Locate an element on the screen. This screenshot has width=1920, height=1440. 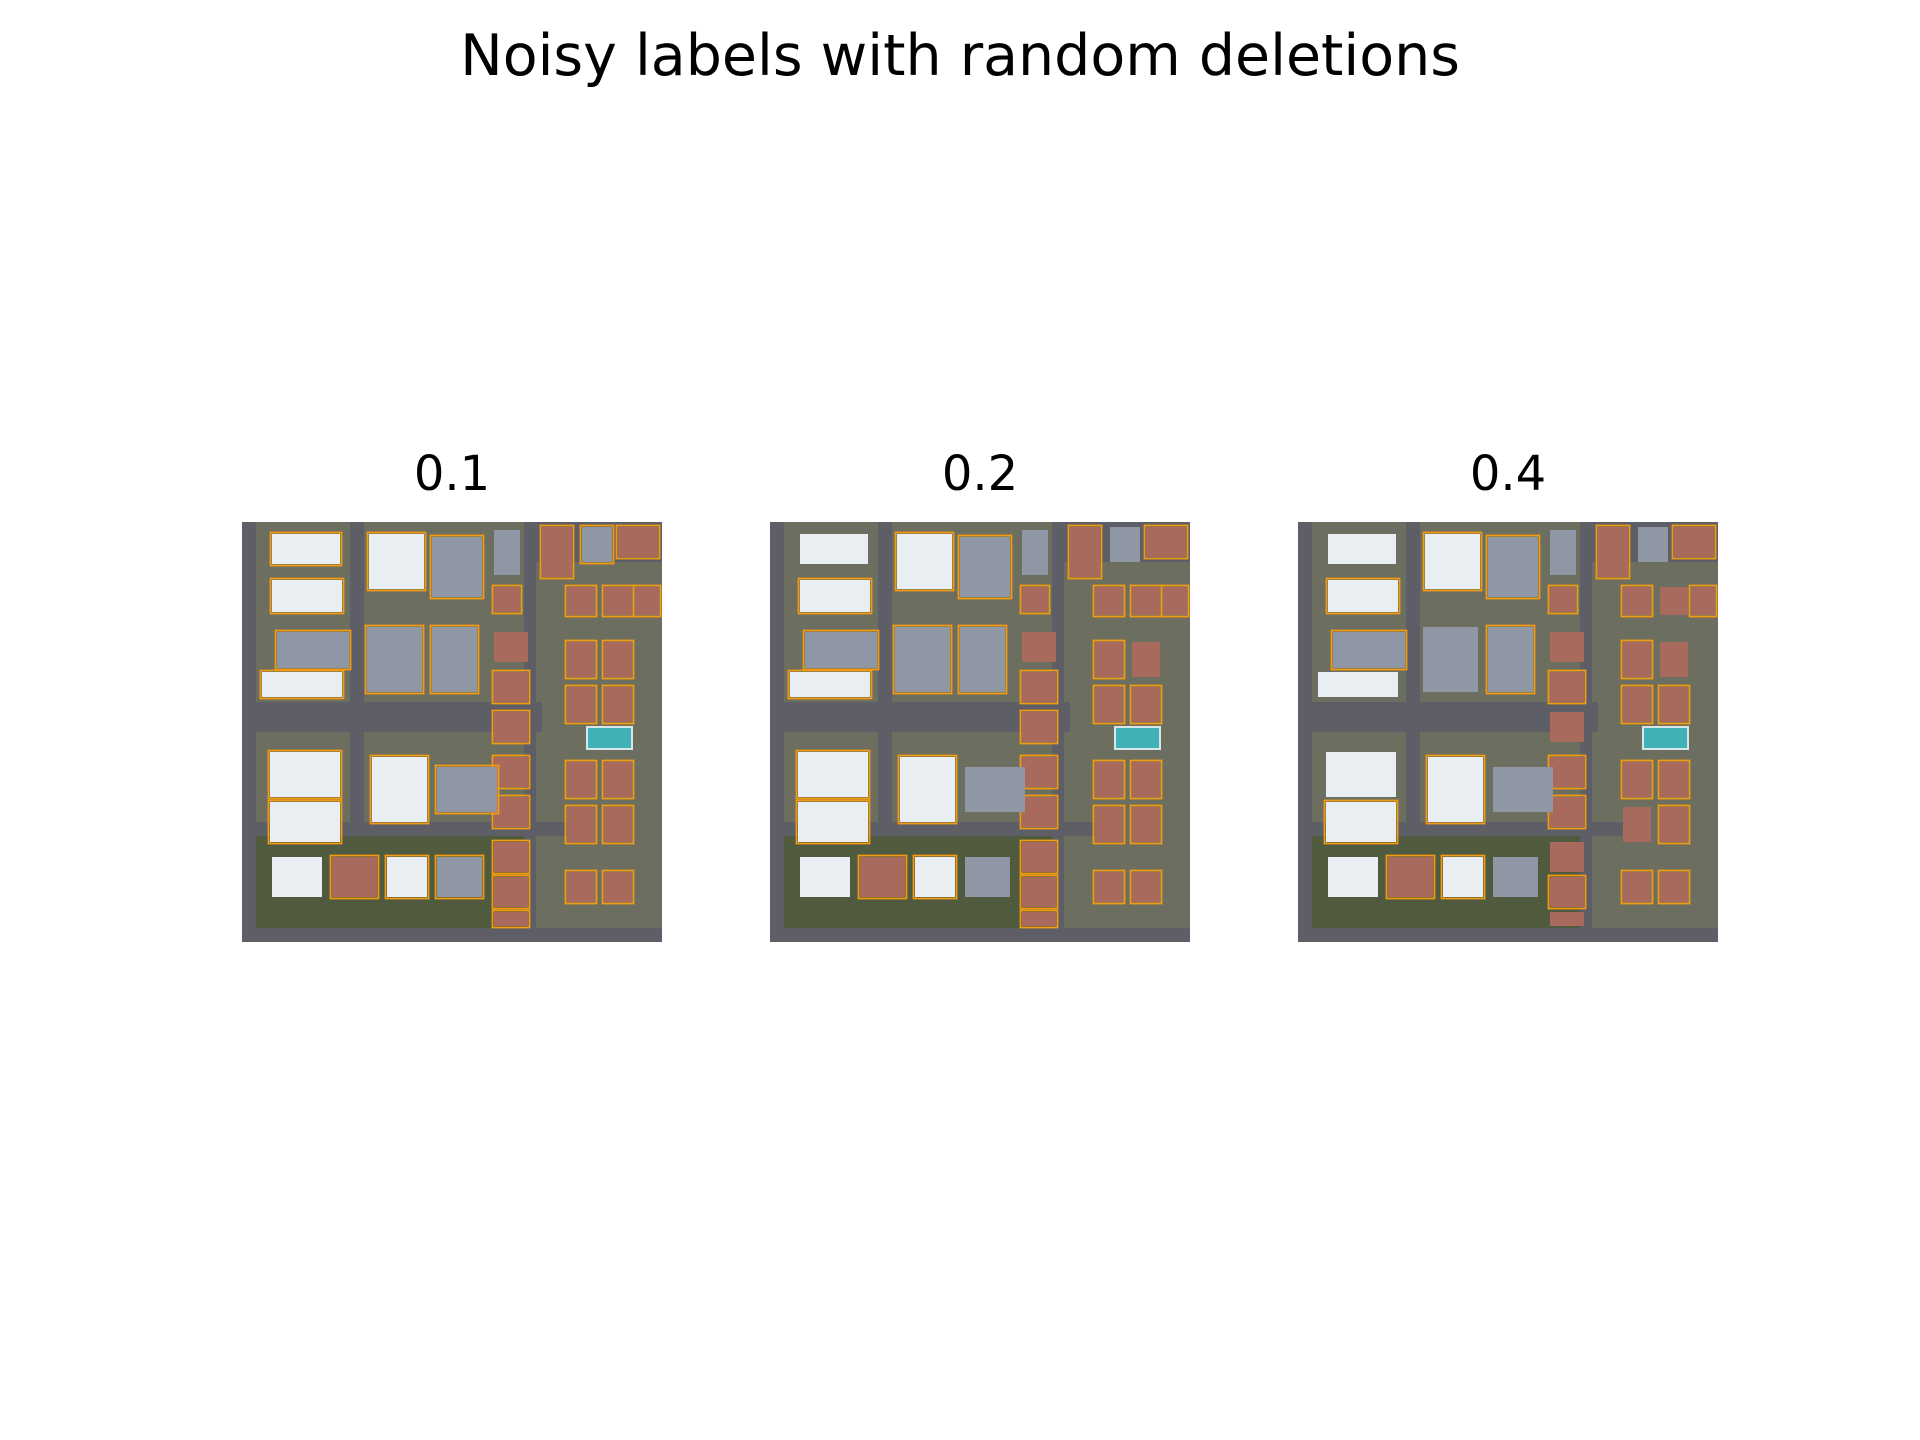
panel-0.1: 0.1 is located at coordinates (452, 693).